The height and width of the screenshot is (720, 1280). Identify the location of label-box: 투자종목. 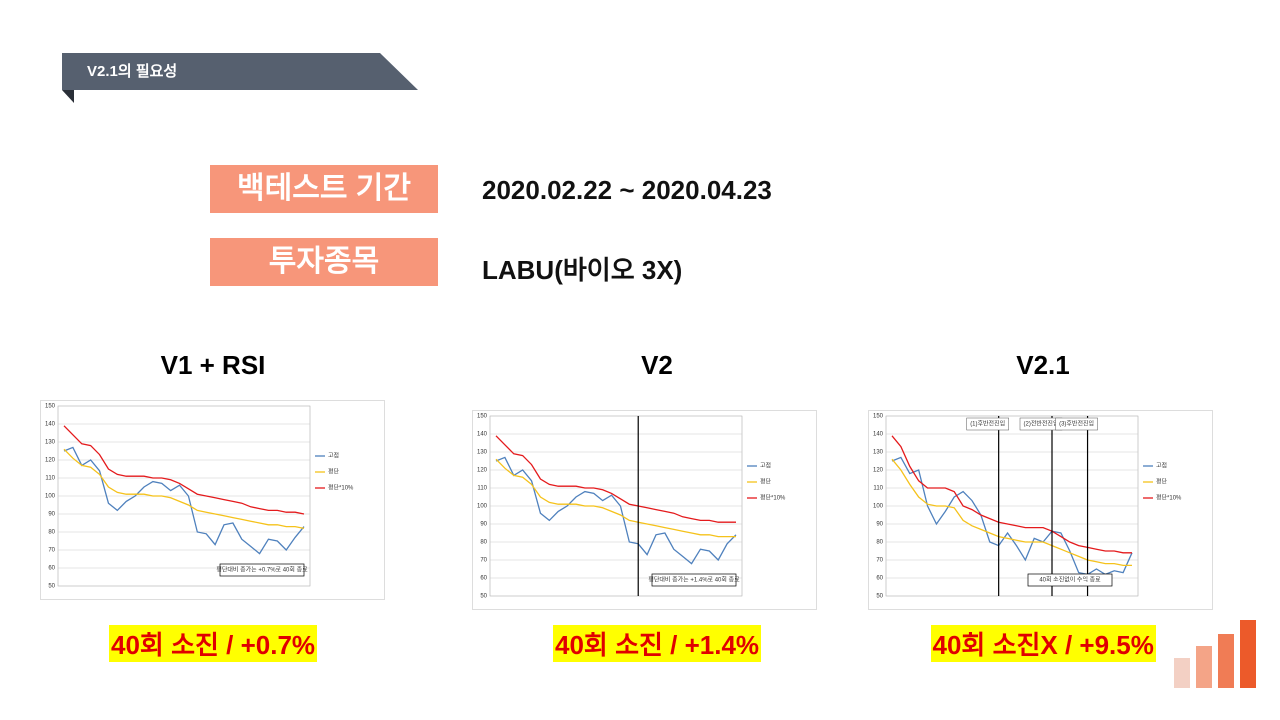
(324, 262).